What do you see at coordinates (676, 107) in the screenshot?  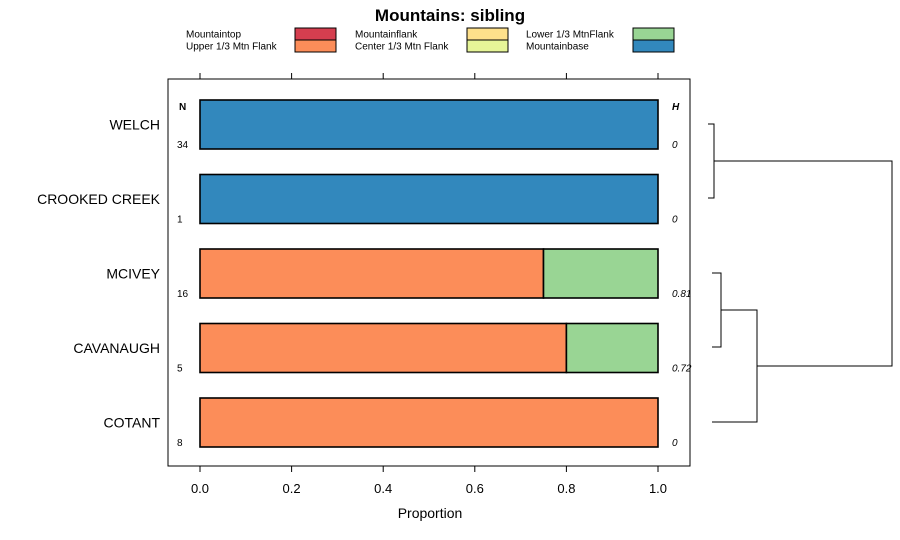 I see `h-header: H` at bounding box center [676, 107].